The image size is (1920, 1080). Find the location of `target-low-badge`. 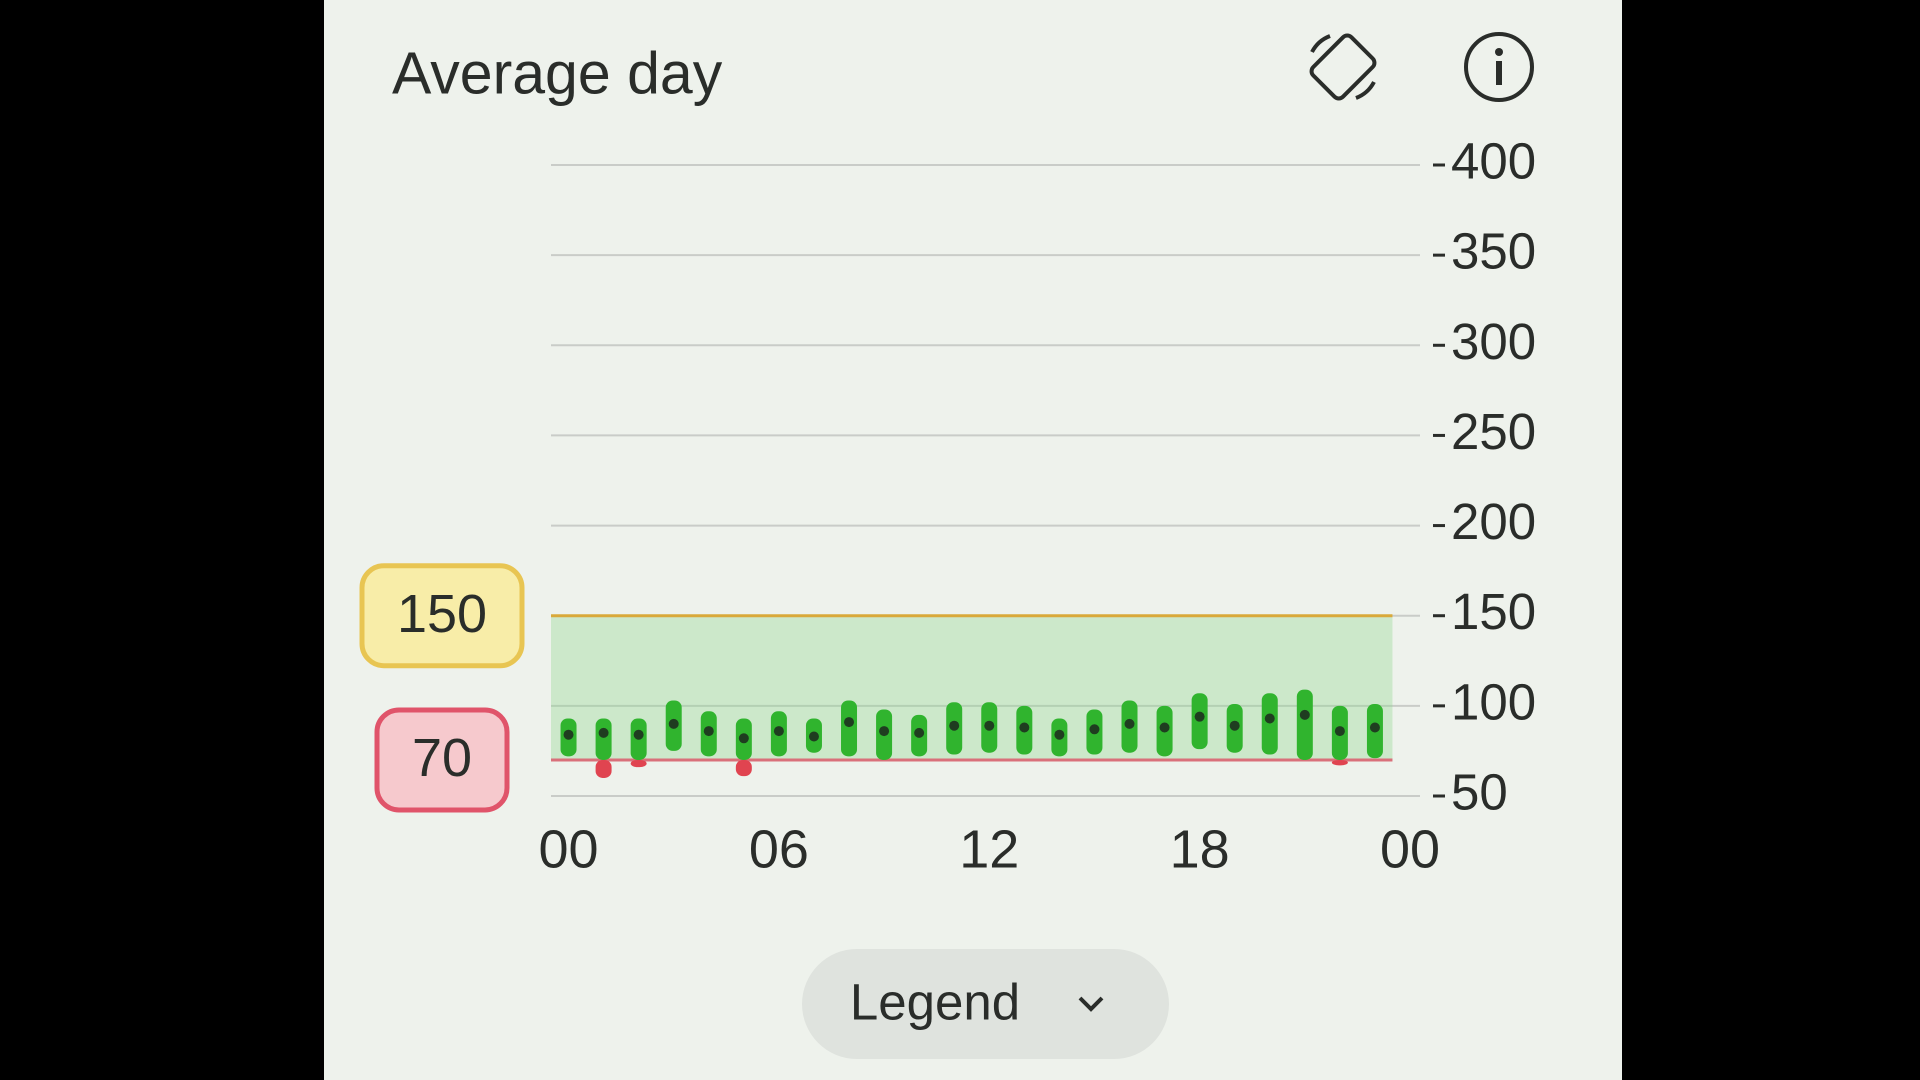

target-low-badge is located at coordinates (442, 760).